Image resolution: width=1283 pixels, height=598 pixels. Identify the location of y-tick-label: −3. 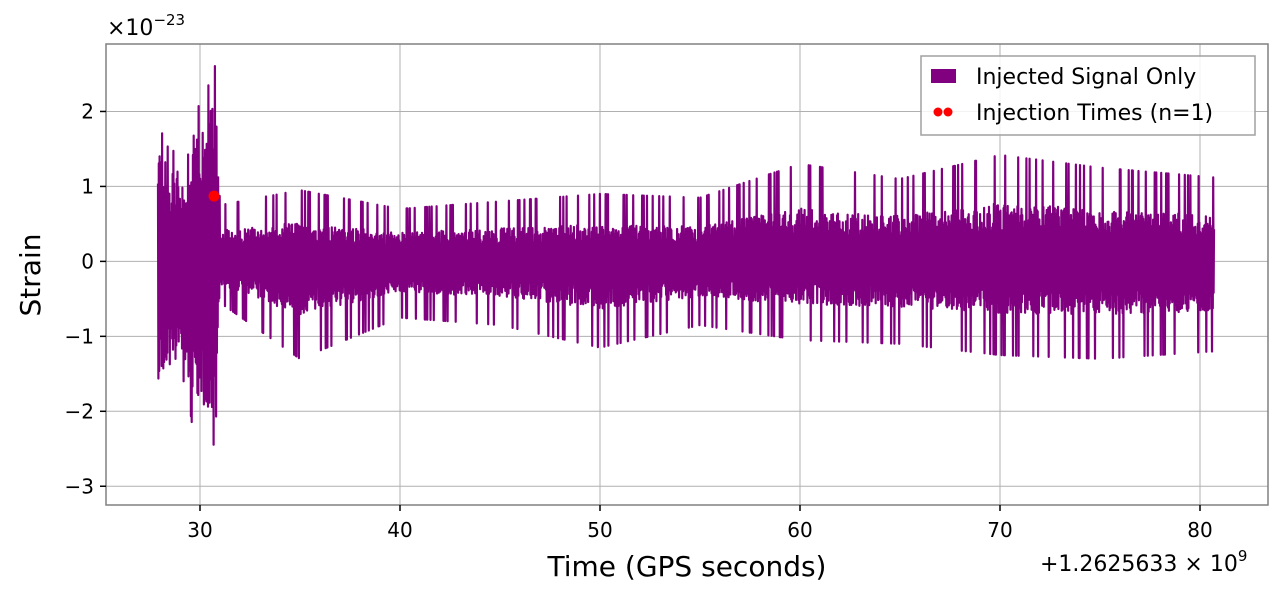
(79, 486).